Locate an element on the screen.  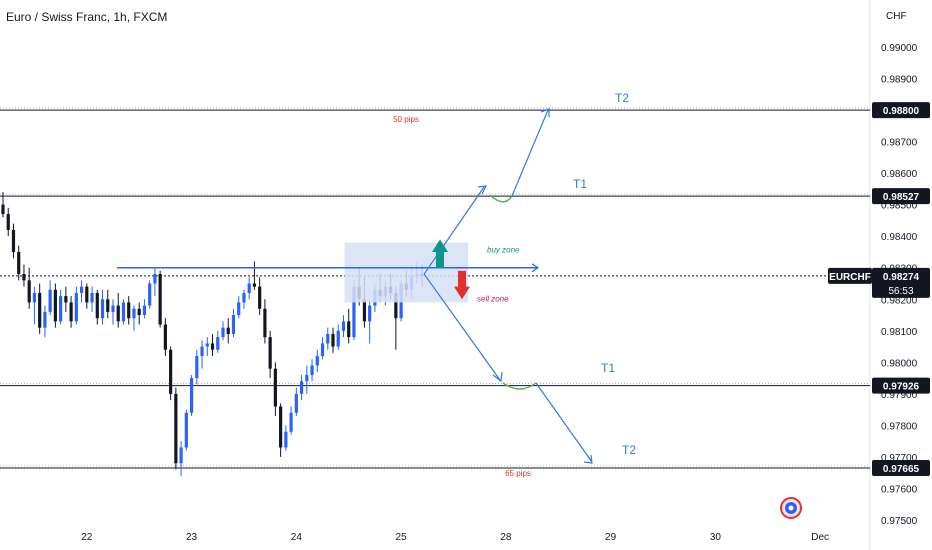
projection-down-leg1 is located at coordinates (463, 328).